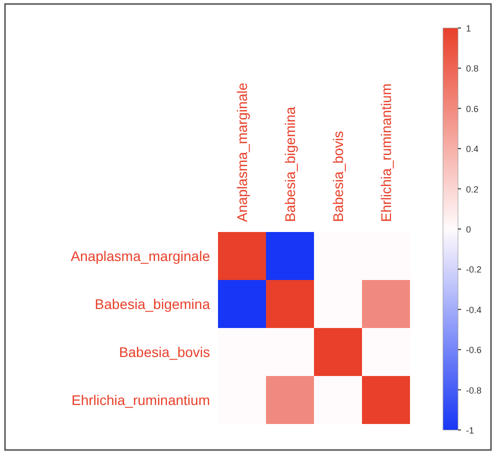  Describe the element at coordinates (472, 69) in the screenshot. I see `color-bar-label: 0.8` at that location.